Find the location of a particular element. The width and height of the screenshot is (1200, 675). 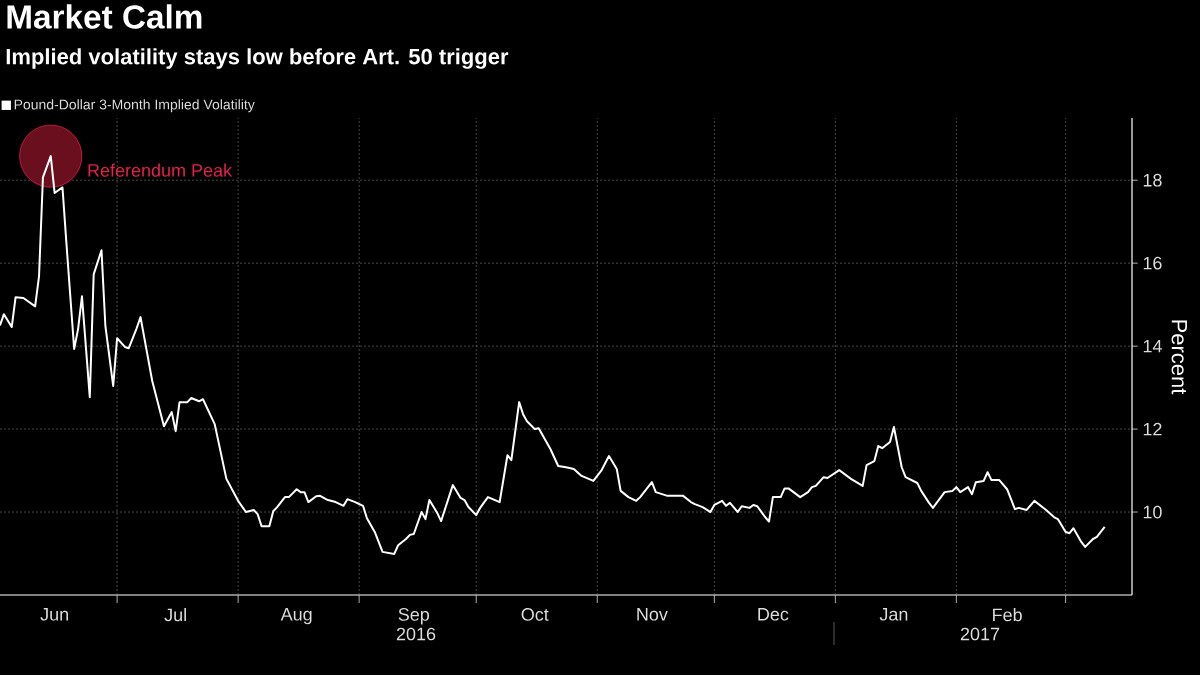

y-tick-label: 12 is located at coordinates (1152, 429).